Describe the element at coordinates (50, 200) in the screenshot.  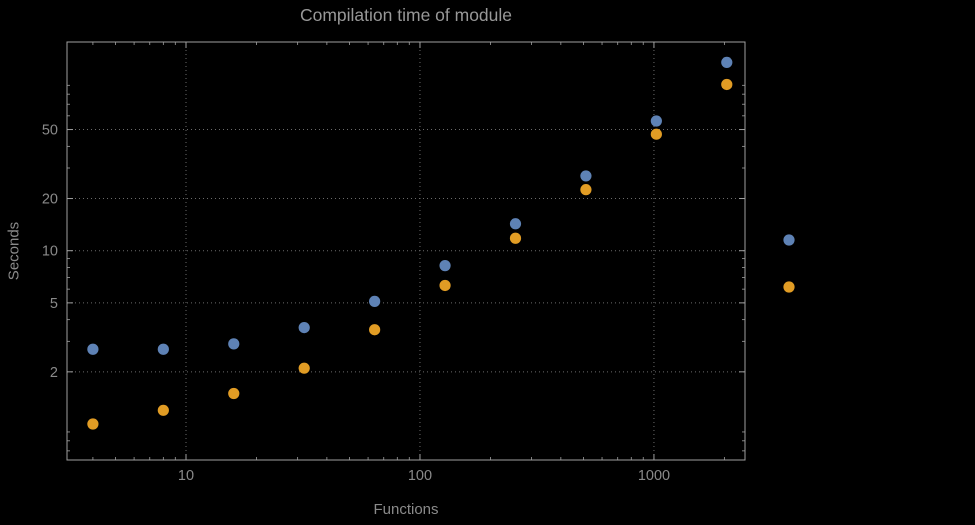
I see `y-tick-label: 20` at that location.